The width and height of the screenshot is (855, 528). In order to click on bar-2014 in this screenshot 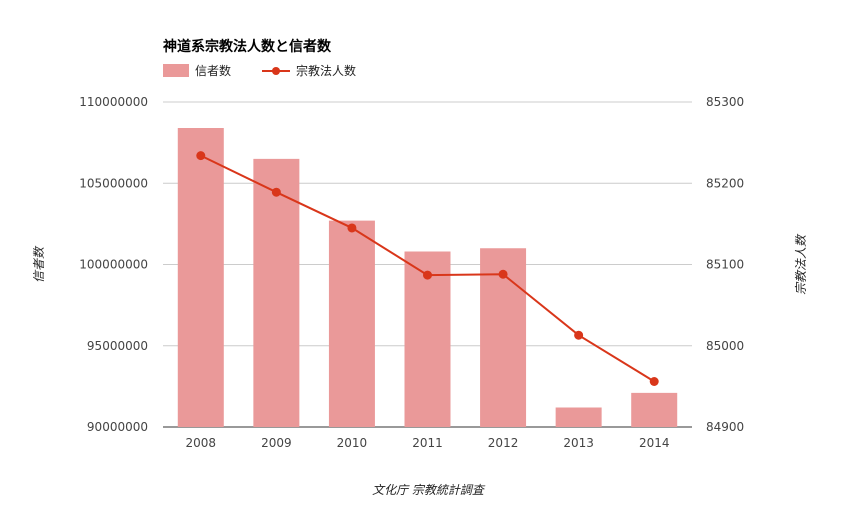, I will do `click(654, 409)`.